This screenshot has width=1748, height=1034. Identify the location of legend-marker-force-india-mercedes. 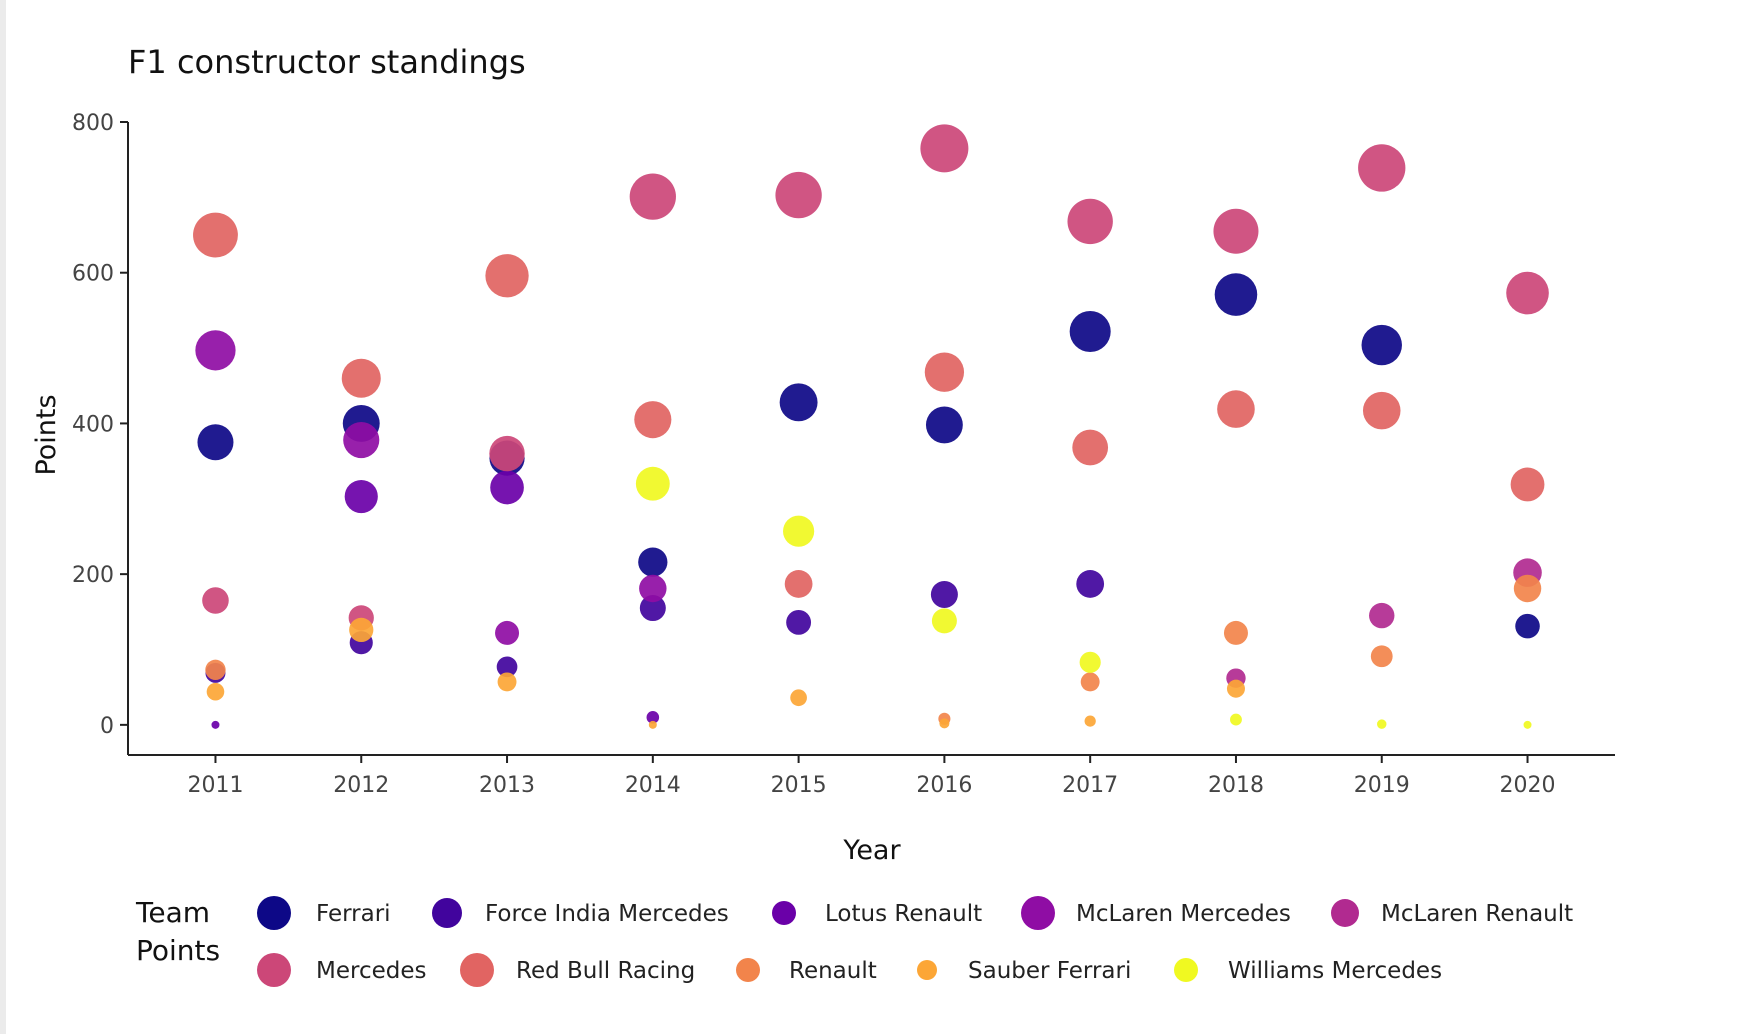
(447, 913).